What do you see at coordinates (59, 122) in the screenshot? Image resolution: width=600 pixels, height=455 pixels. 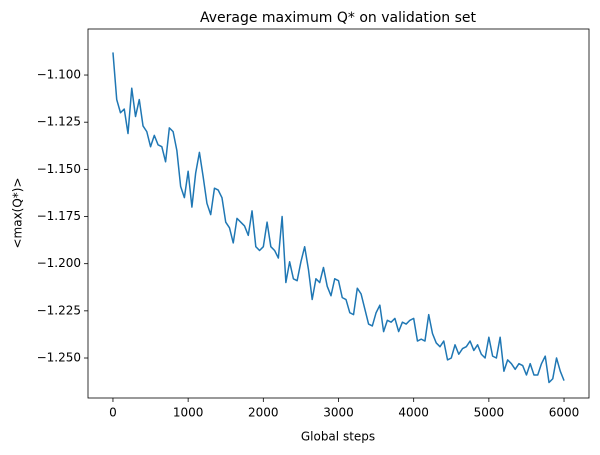 I see `y-tick-label: −1.125` at bounding box center [59, 122].